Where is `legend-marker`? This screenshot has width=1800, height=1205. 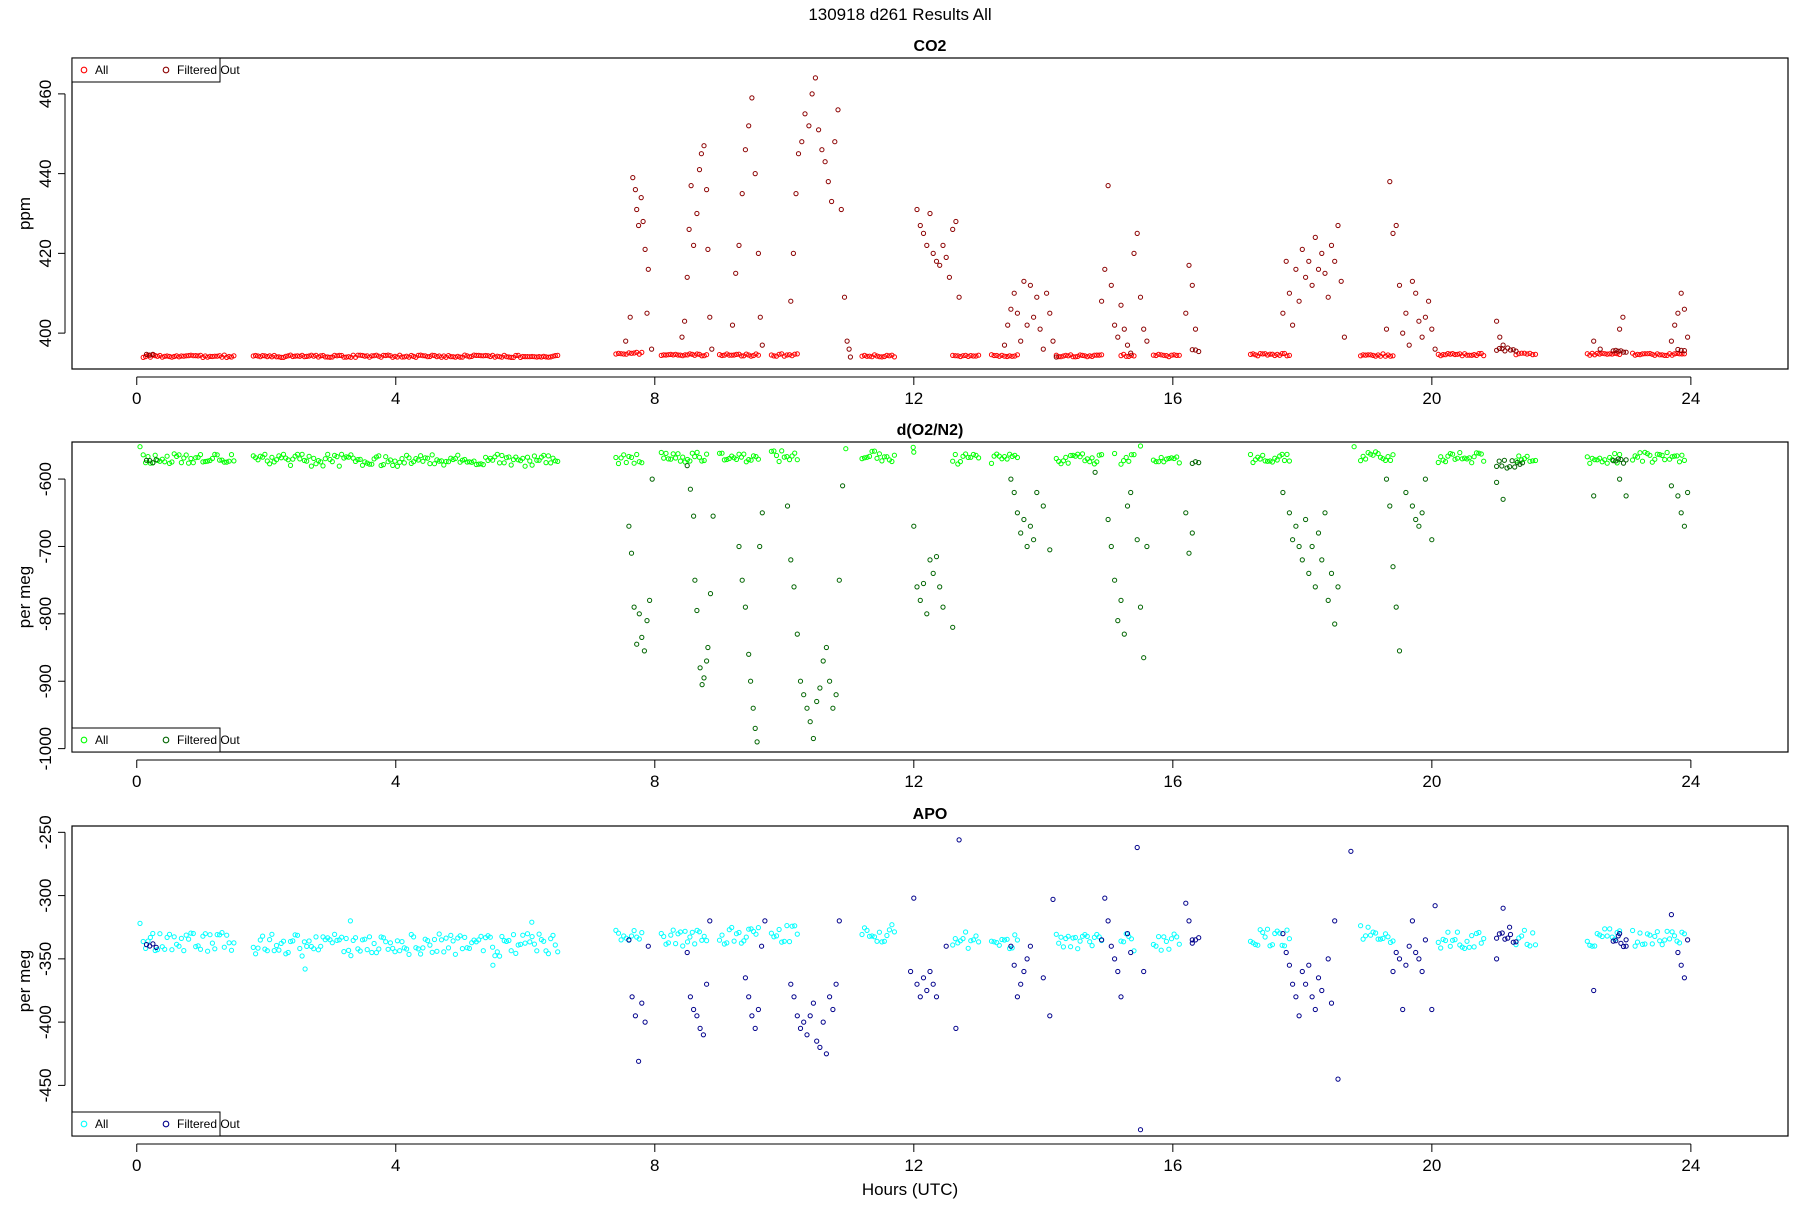 legend-marker is located at coordinates (166, 1124).